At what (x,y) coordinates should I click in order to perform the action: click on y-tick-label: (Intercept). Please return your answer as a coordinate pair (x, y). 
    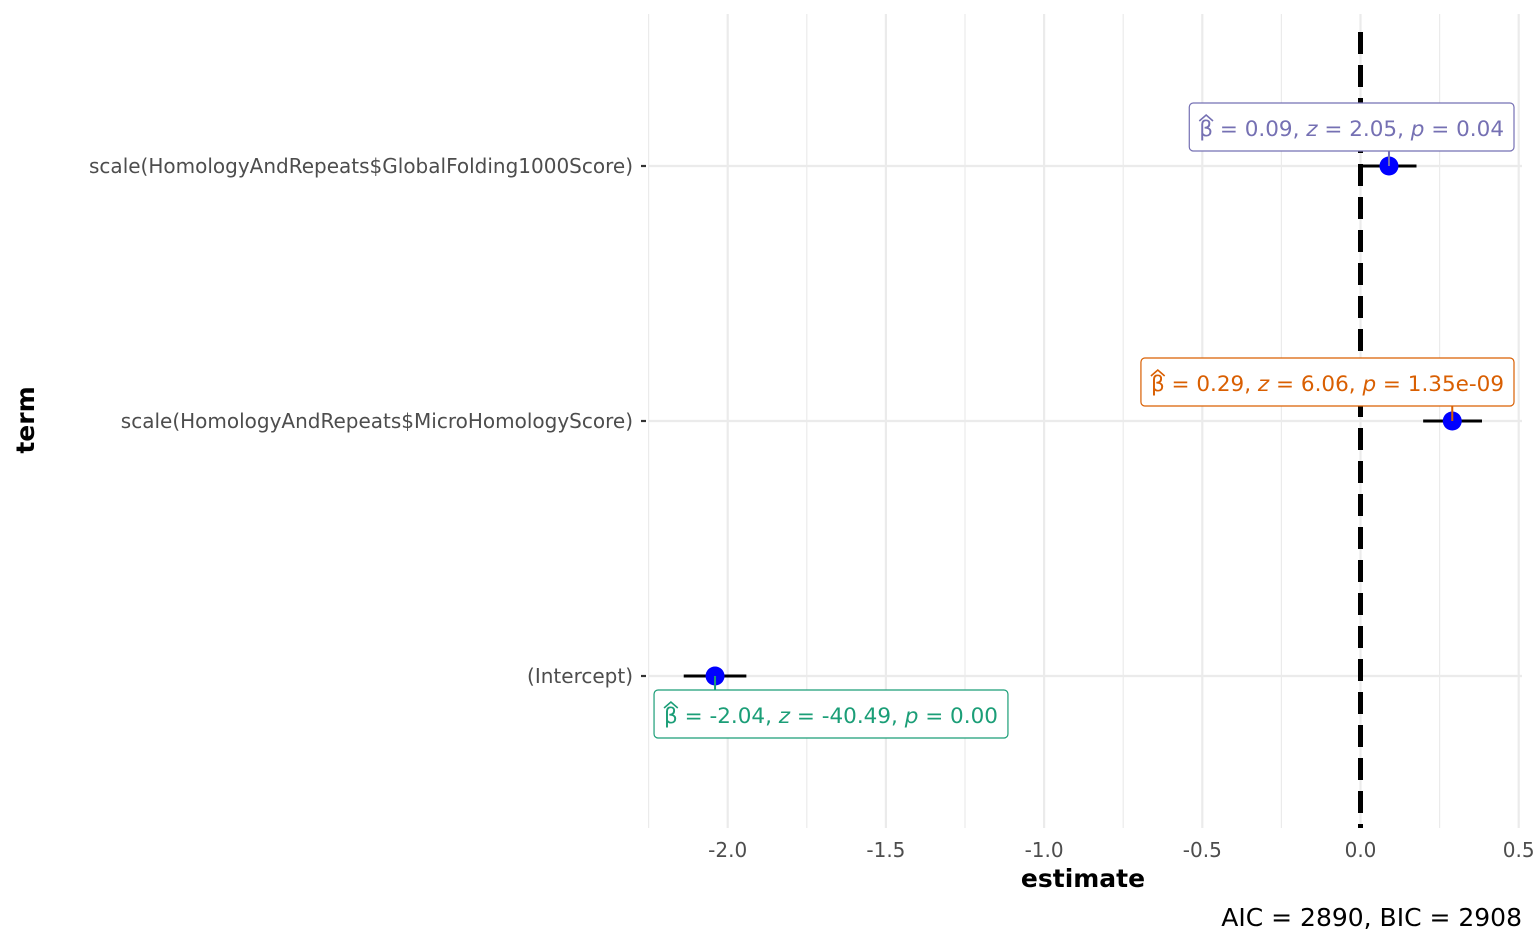
    Looking at the image, I should click on (580, 676).